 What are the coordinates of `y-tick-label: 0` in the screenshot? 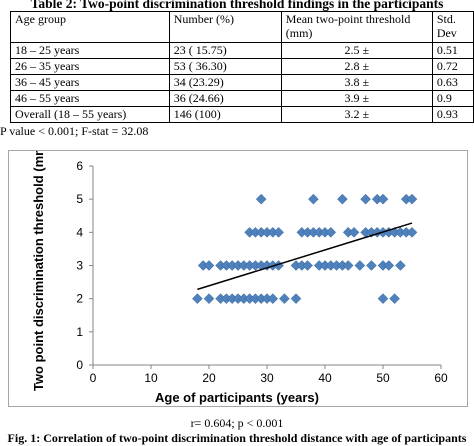 It's located at (79, 365).